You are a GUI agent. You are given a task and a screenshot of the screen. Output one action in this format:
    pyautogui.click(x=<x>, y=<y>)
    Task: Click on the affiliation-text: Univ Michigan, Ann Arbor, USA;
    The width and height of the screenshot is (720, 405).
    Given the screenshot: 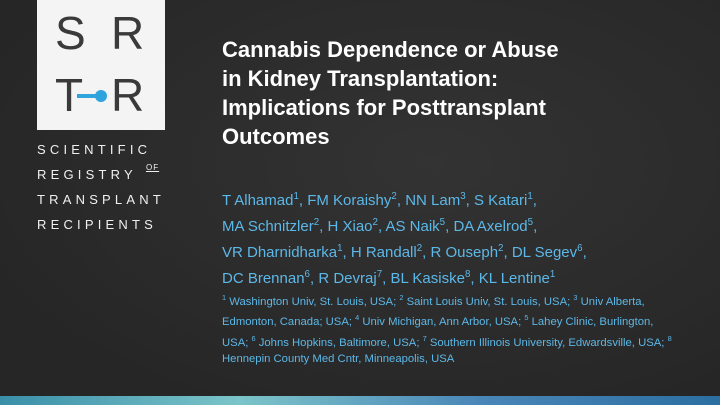 What is the action you would take?
    pyautogui.click(x=442, y=322)
    